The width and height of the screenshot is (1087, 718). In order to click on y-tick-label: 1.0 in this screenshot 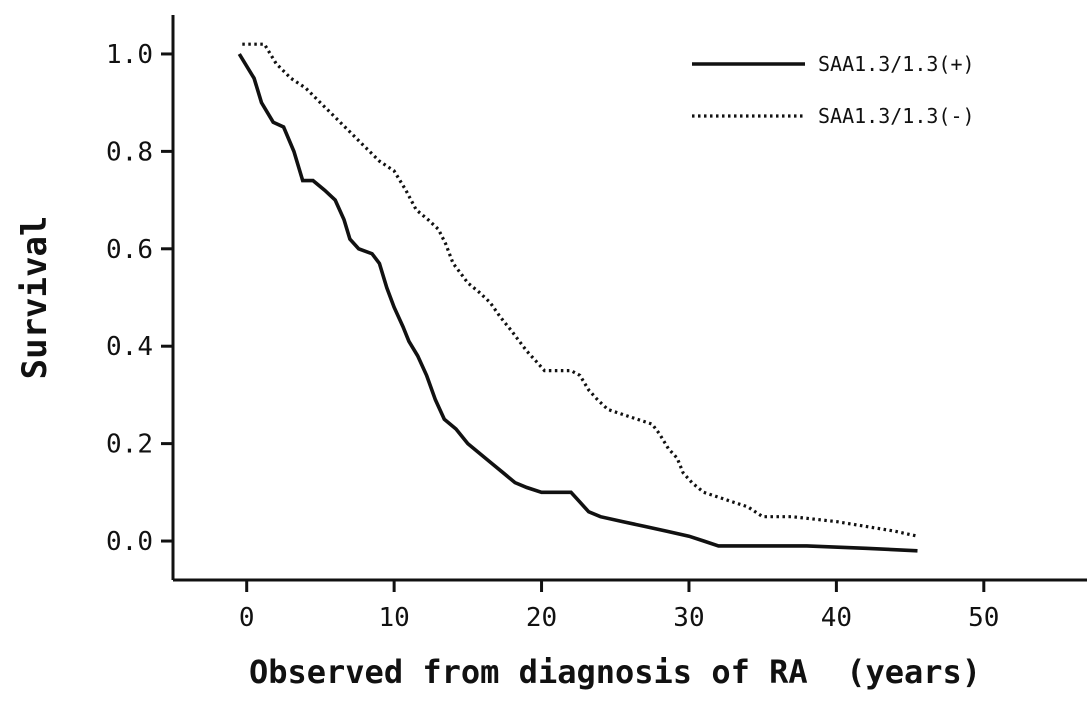, I will do `click(129, 55)`.